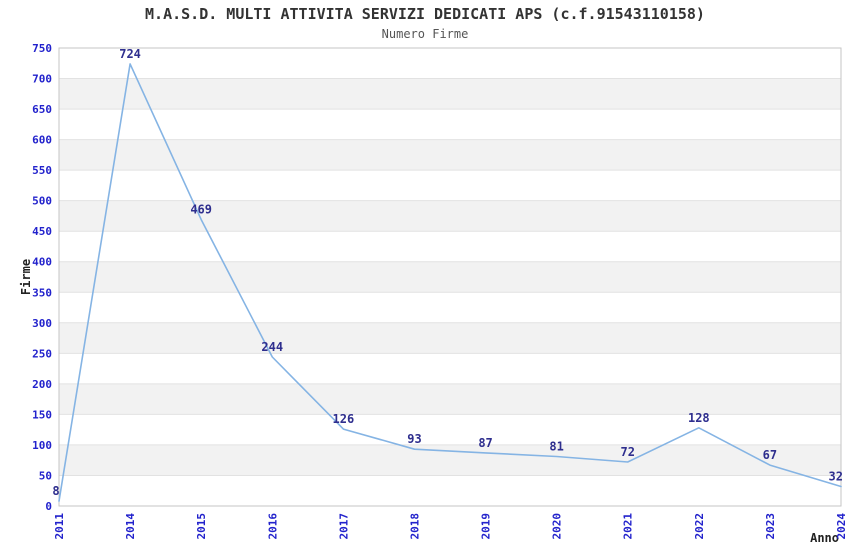 The width and height of the screenshot is (850, 550). What do you see at coordinates (425, 34) in the screenshot?
I see `chart-subtitle: Numero Firme` at bounding box center [425, 34].